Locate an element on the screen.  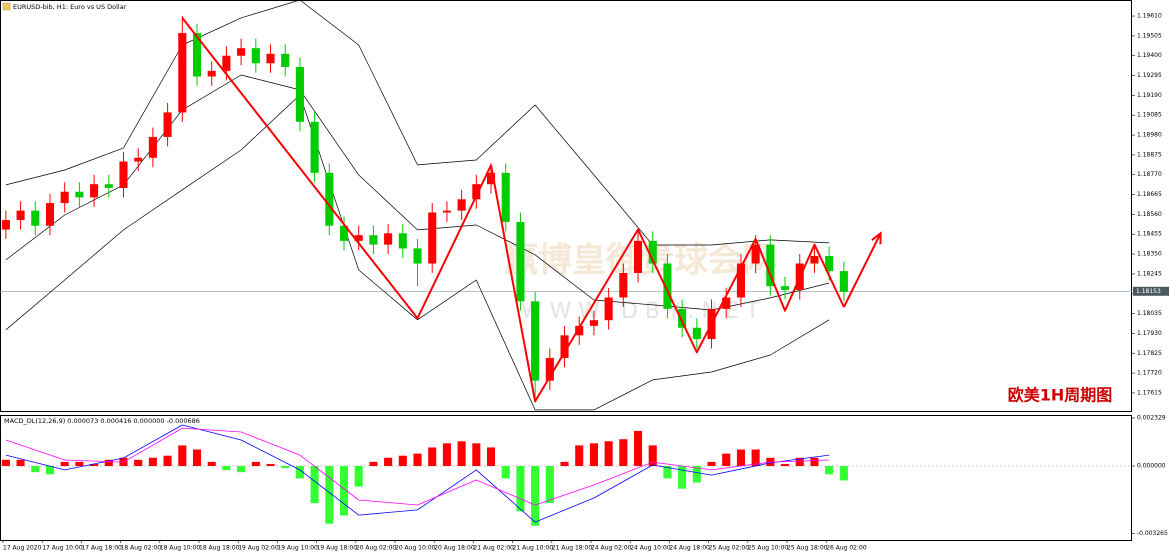
y-tick-label: 1.19085 is located at coordinates (1149, 115).